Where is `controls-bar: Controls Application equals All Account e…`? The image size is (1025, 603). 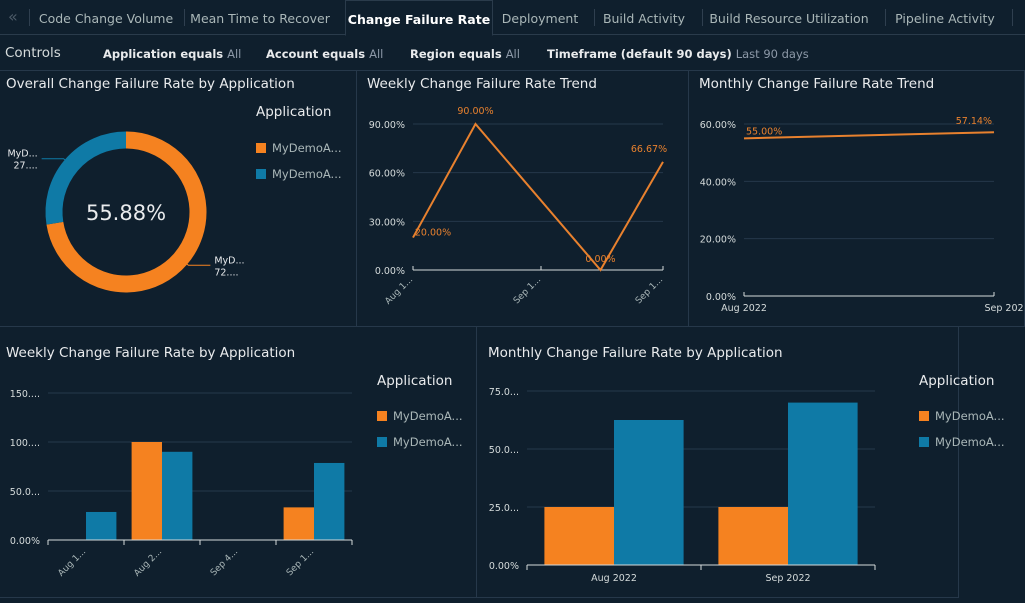 controls-bar: Controls Application equals All Account e… is located at coordinates (512, 53).